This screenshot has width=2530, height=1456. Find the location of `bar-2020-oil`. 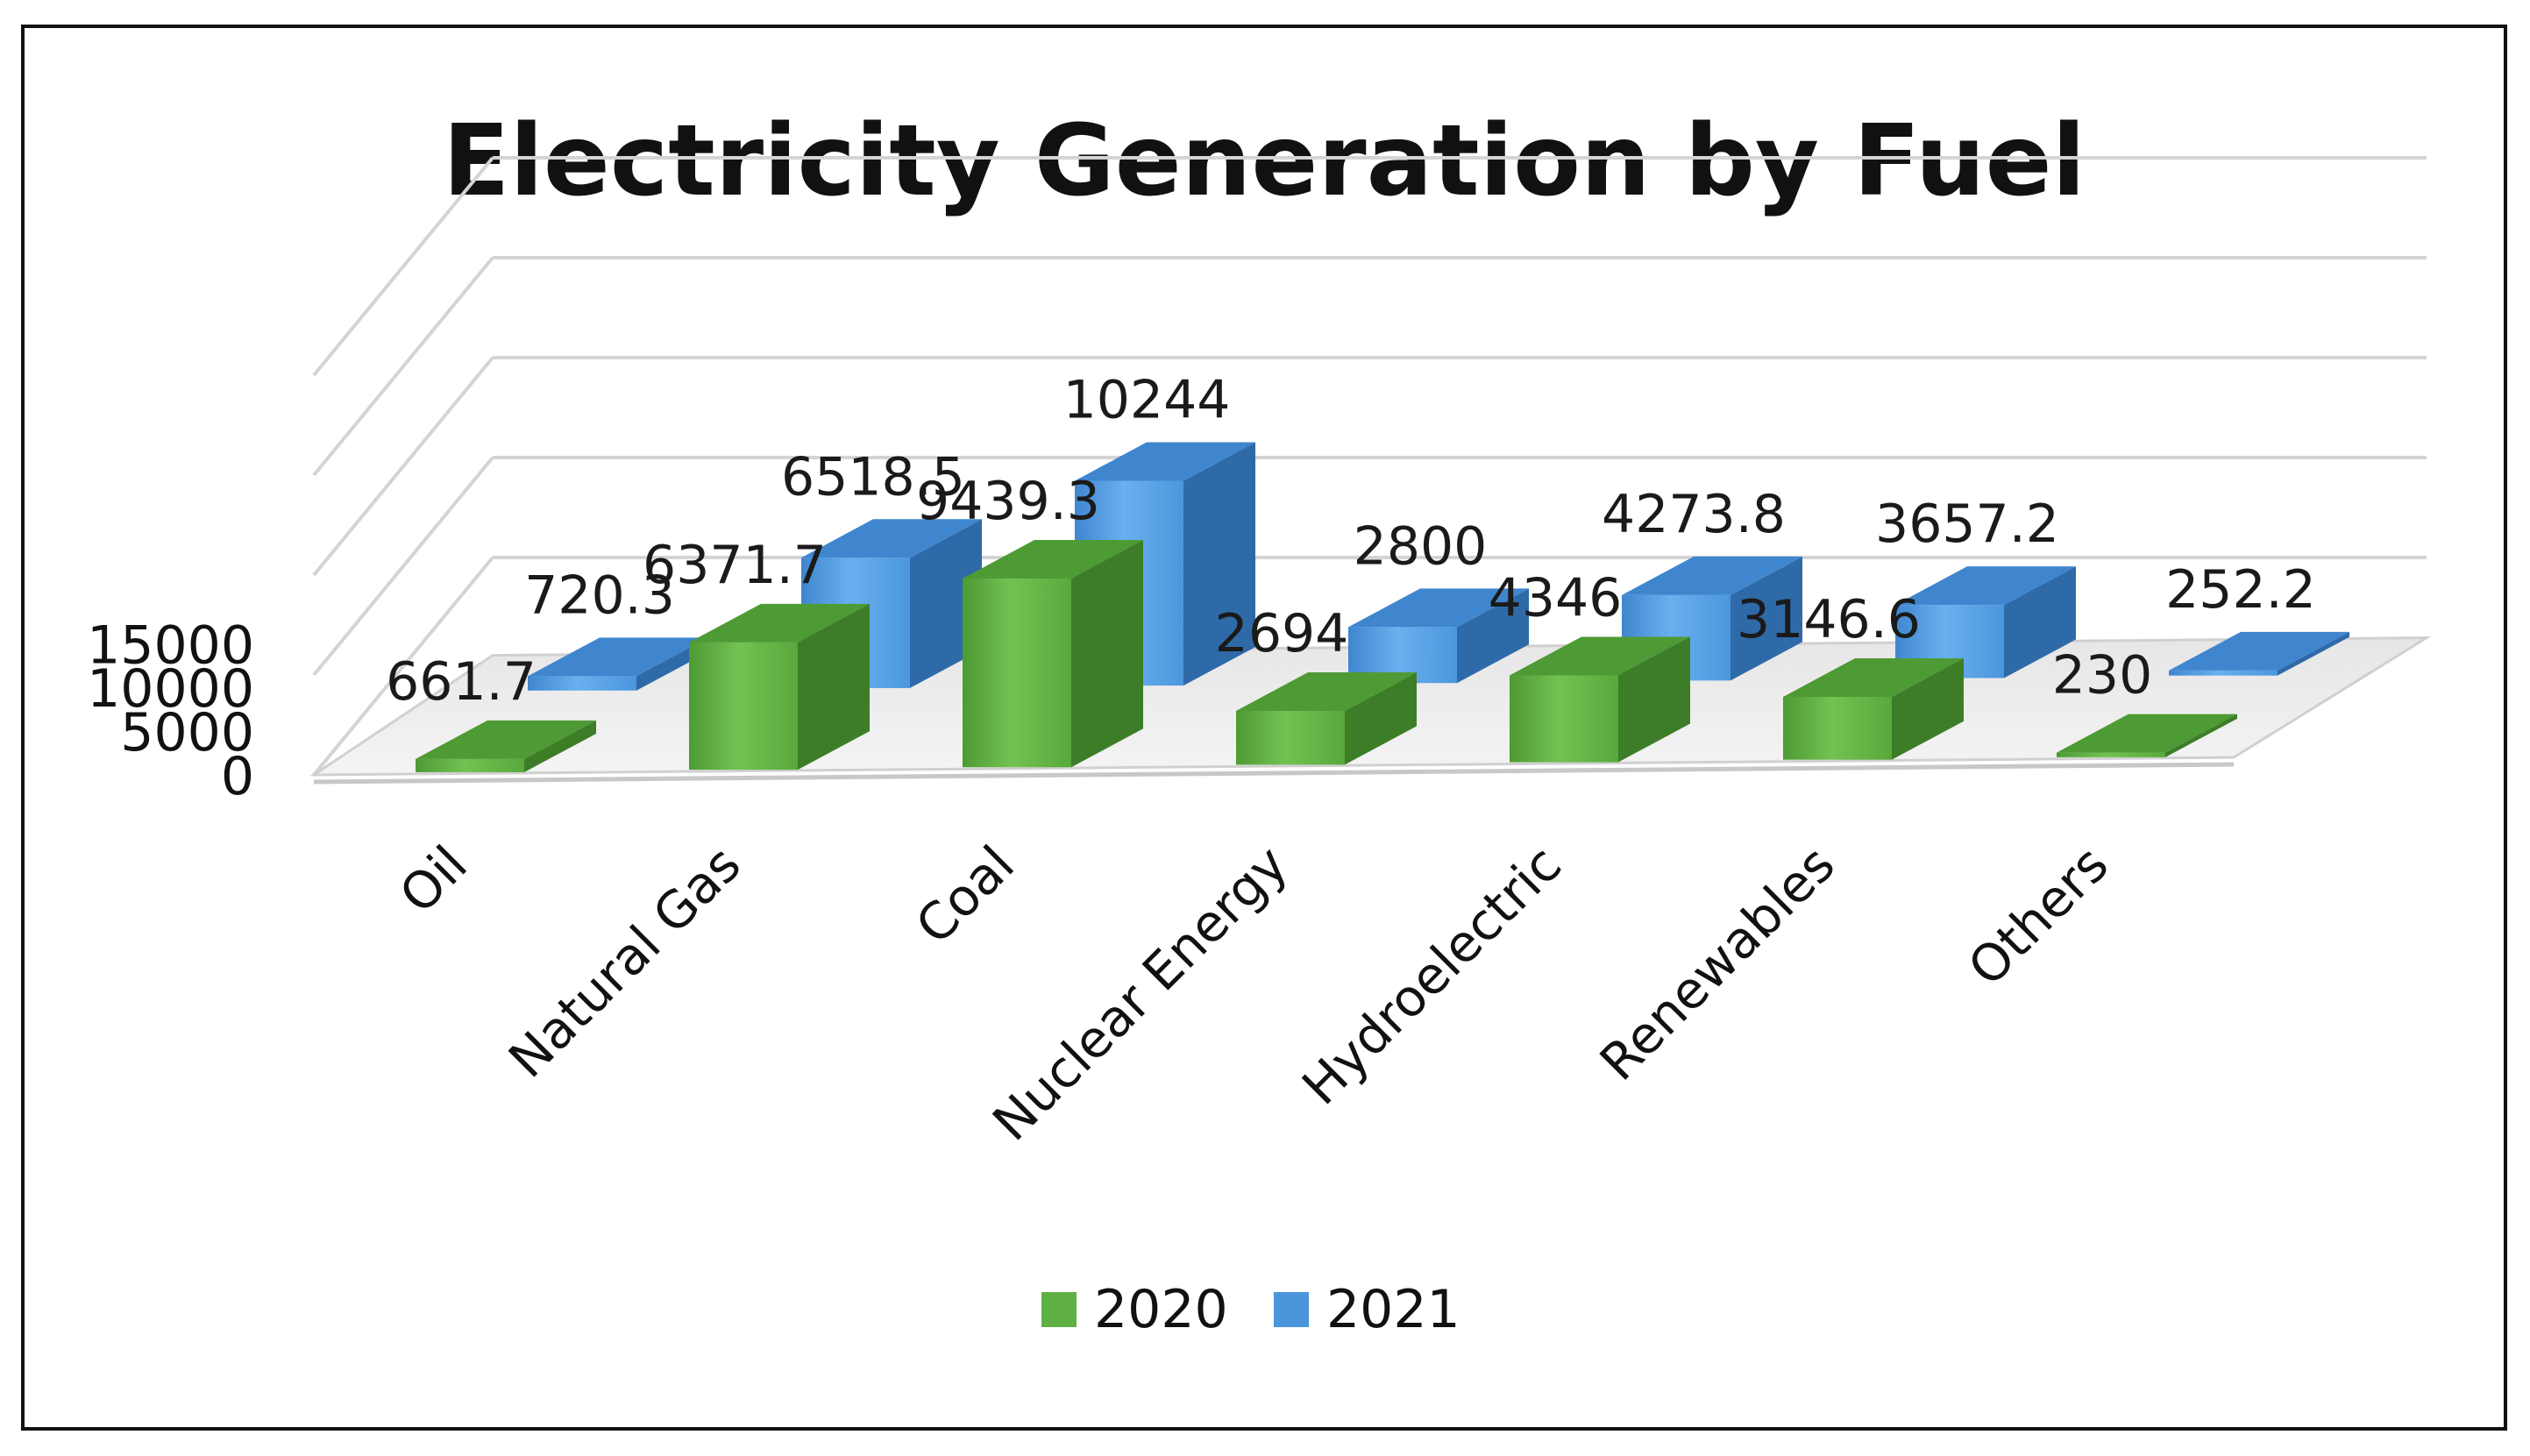

bar-2020-oil is located at coordinates (506, 746).